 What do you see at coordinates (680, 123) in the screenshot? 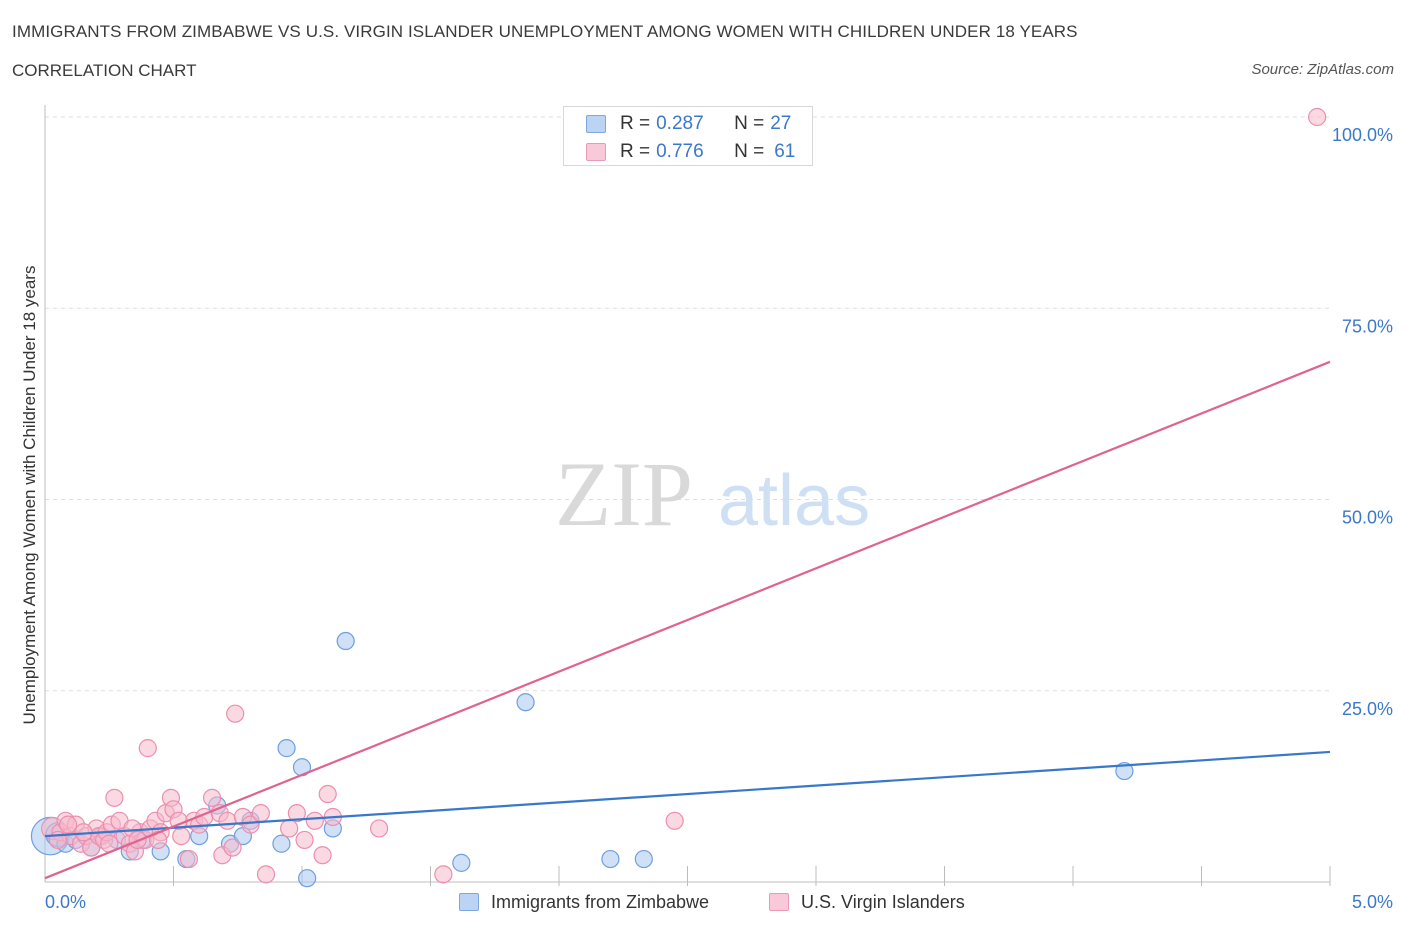
I see `legend-r-value: 0.287` at bounding box center [680, 123].